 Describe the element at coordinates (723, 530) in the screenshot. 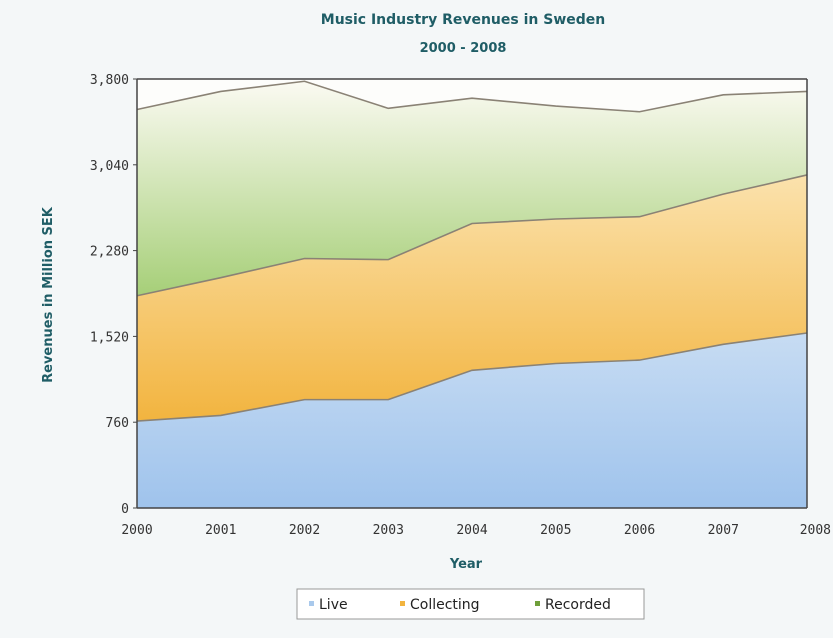

I see `x-tick-label: 2007` at that location.